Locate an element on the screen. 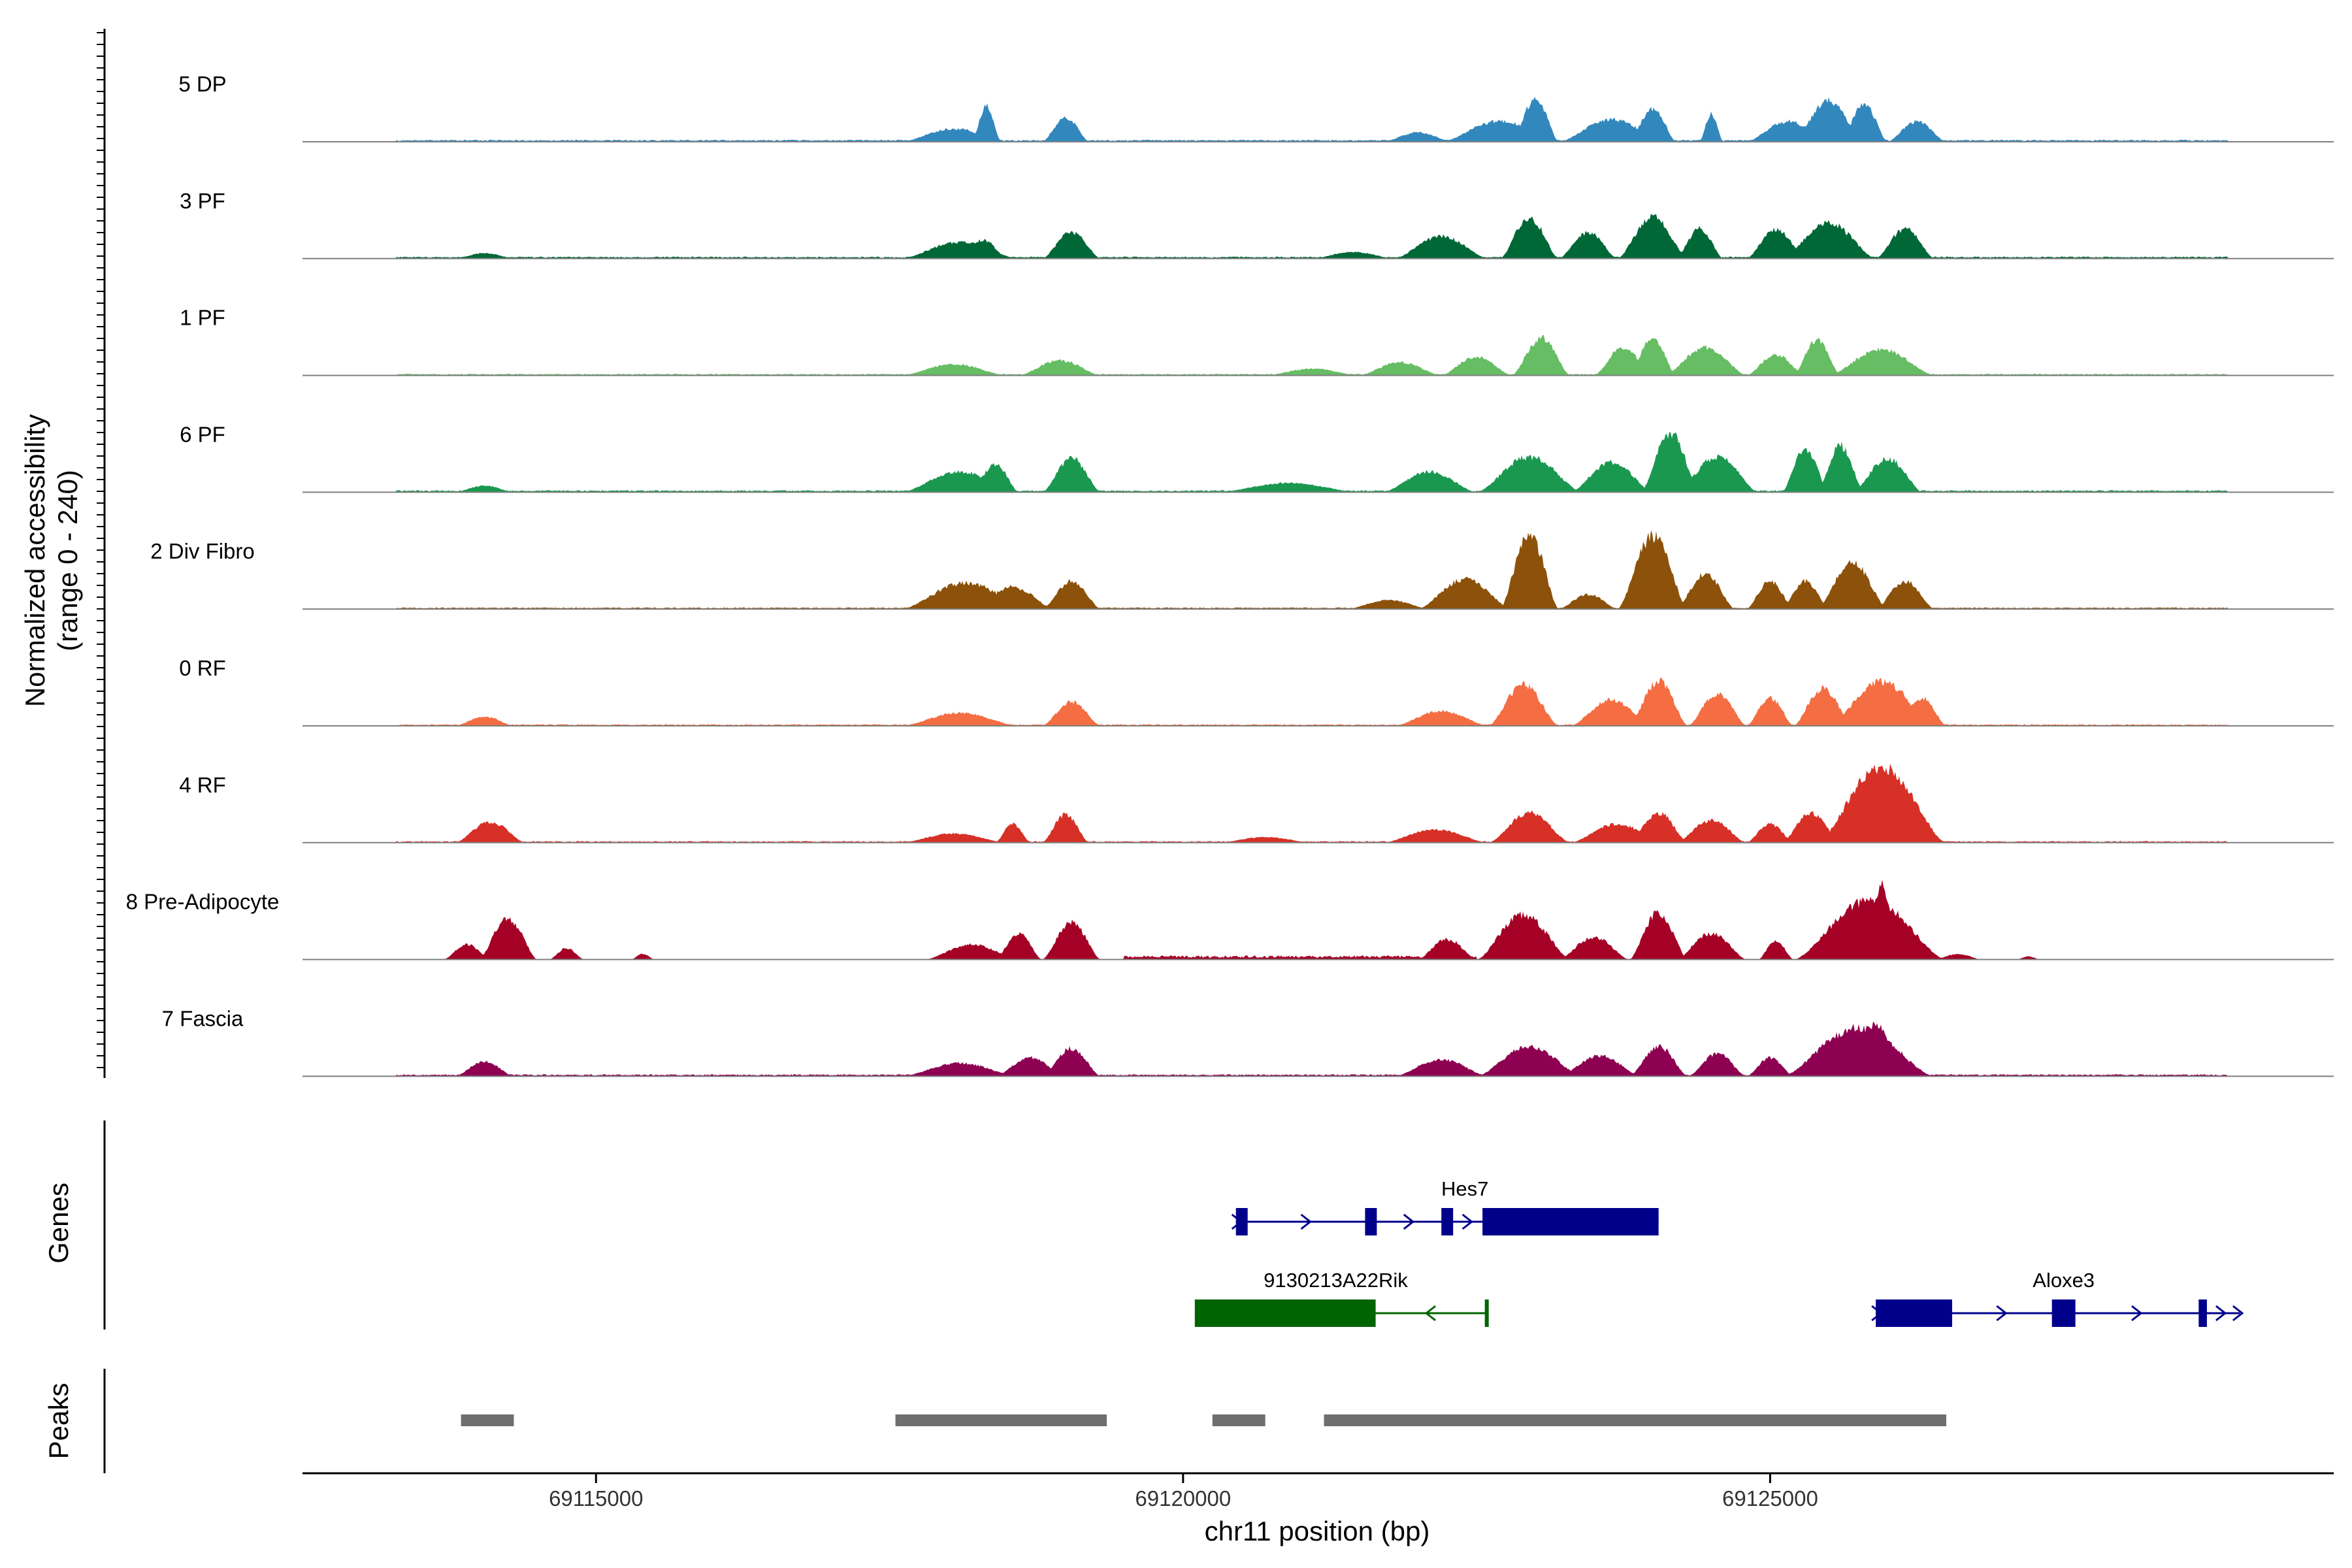  coverage-track: 3 PF is located at coordinates (1257, 224).